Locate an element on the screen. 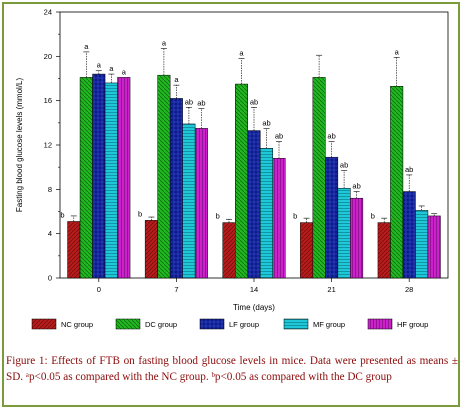 This screenshot has width=464, height=411. y-tick-label: 20 is located at coordinates (48, 56).